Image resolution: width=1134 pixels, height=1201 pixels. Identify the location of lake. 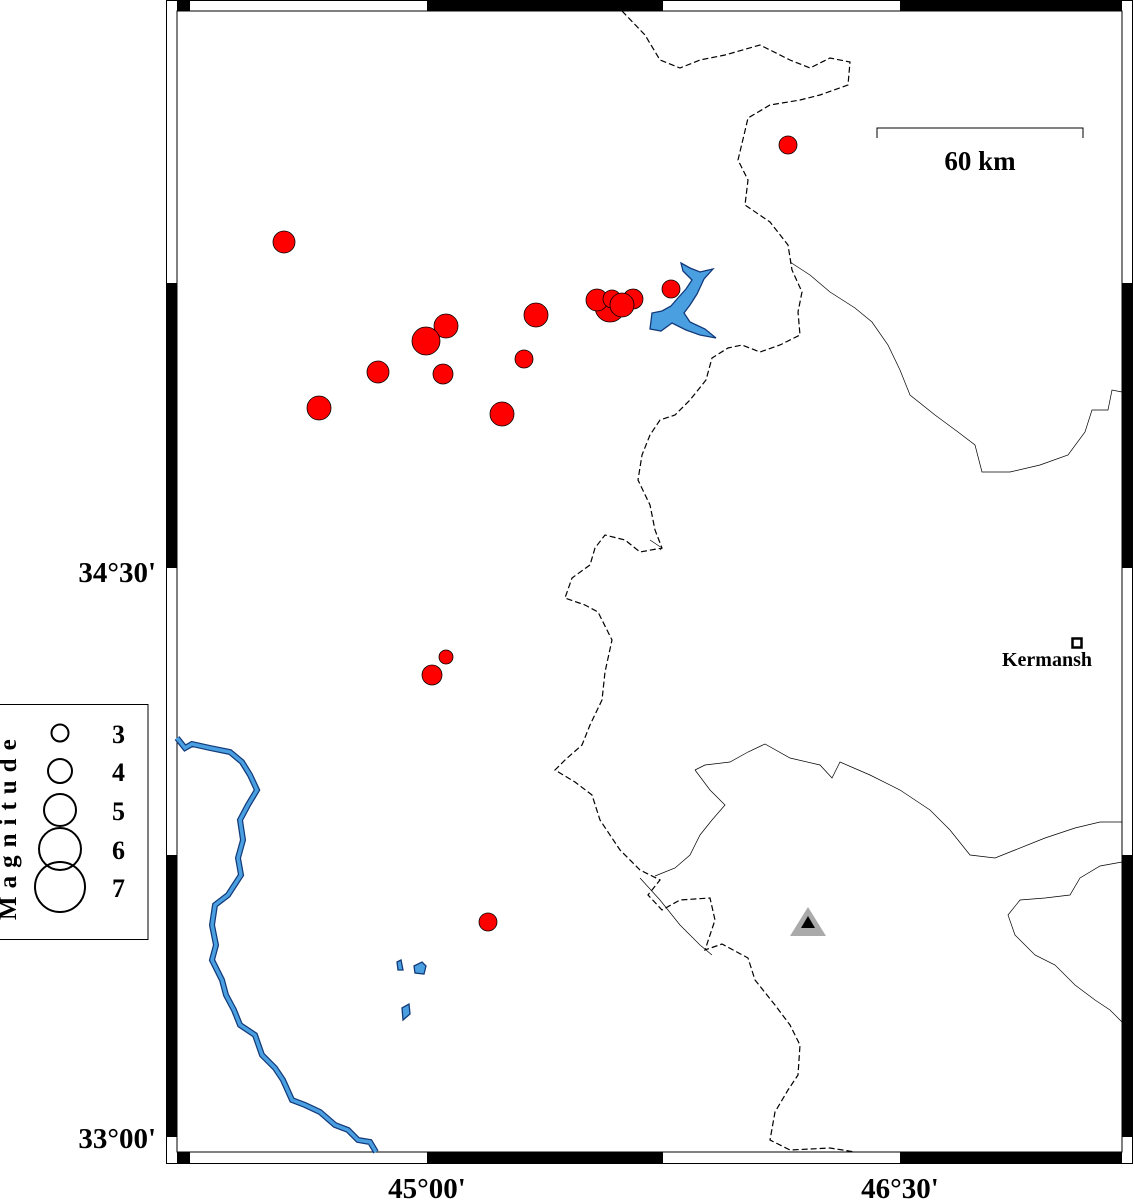
(683, 300).